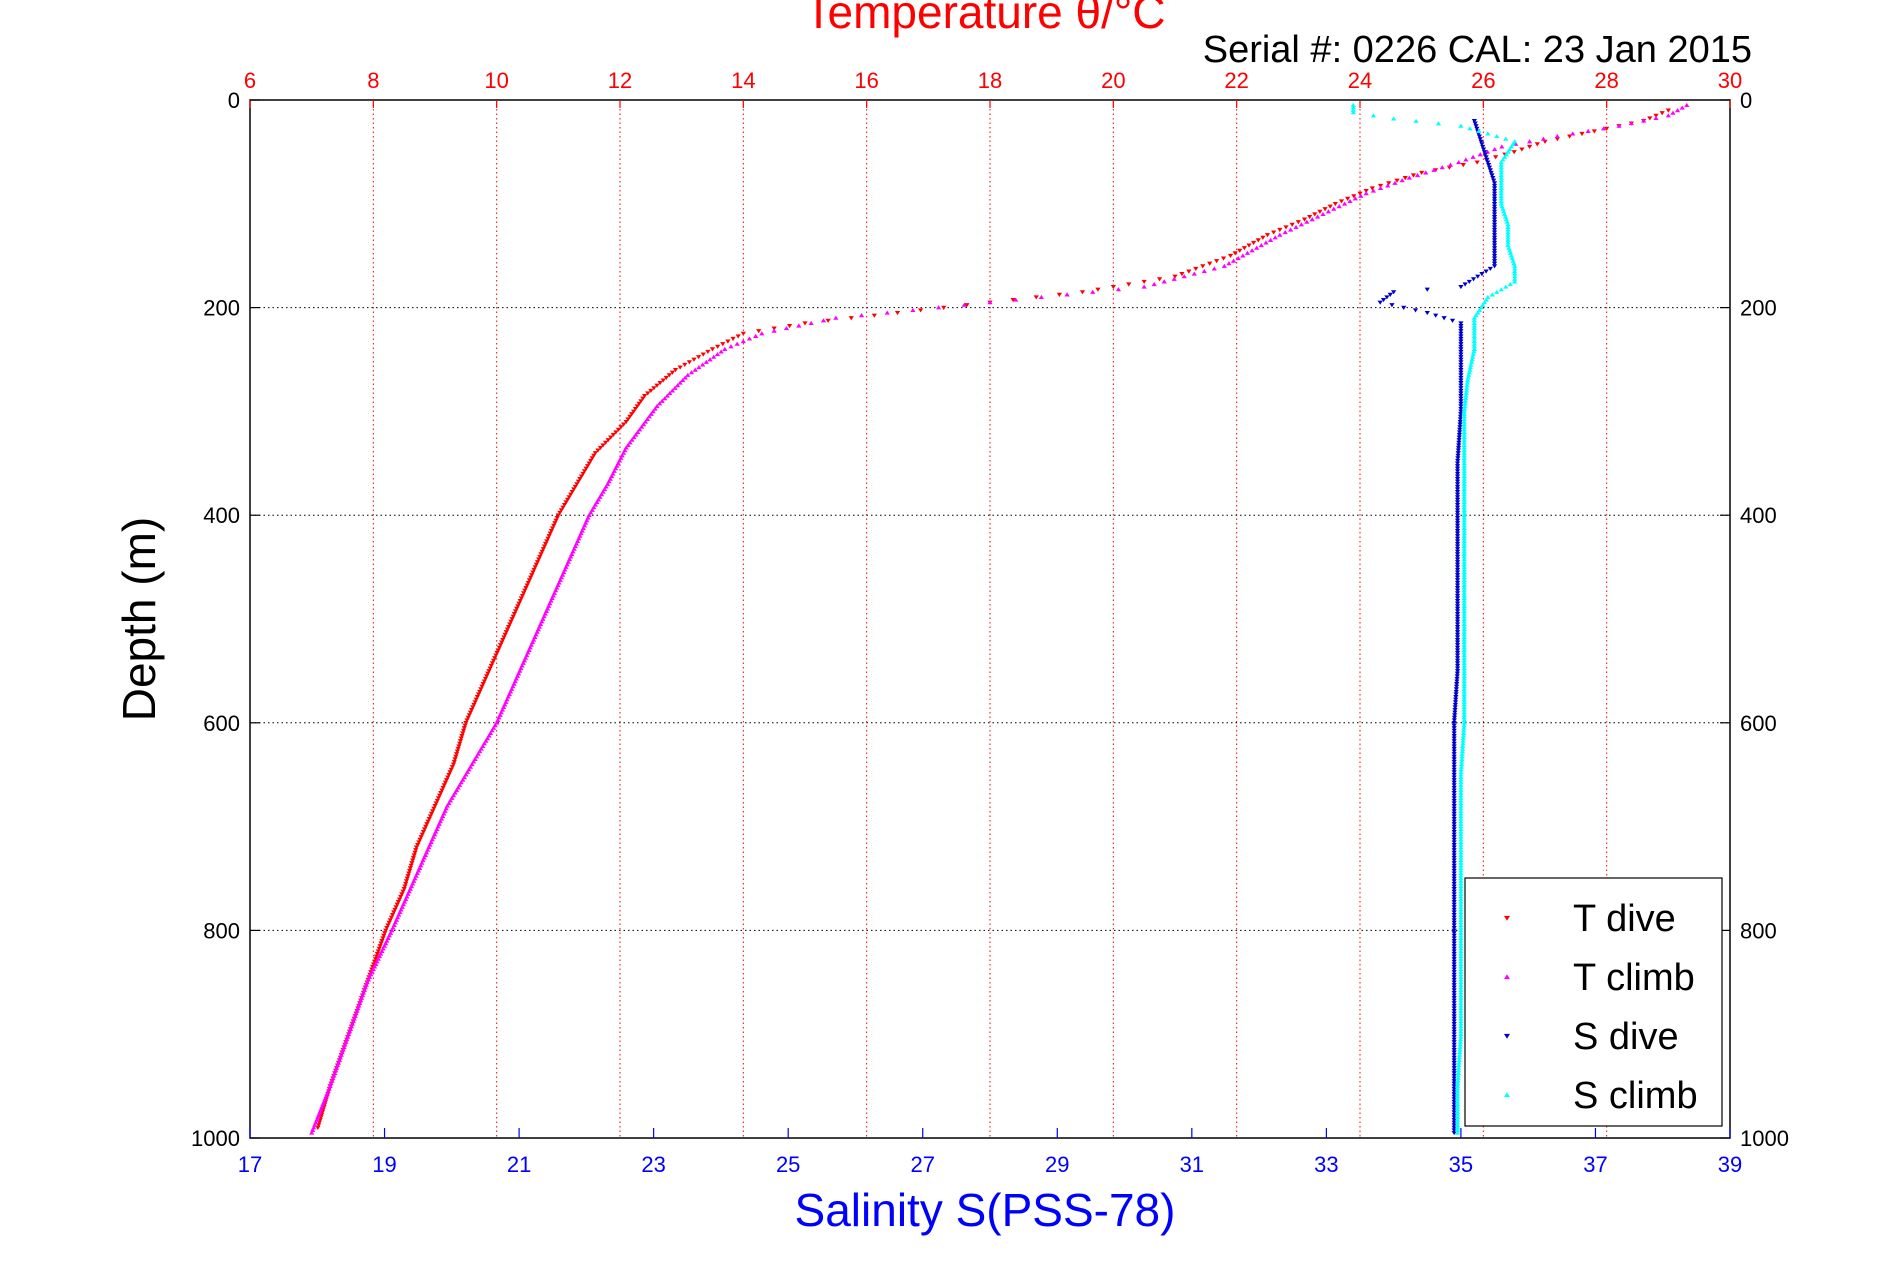 Image resolution: width=1891 pixels, height=1262 pixels. Describe the element at coordinates (1626, 1037) in the screenshot. I see `legend-label-s-dive: S dive` at that location.